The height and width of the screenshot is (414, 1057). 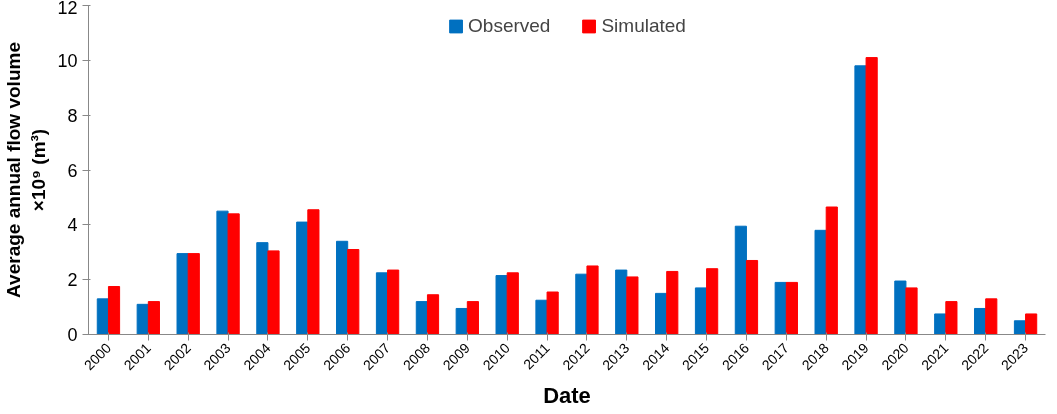 What do you see at coordinates (72, 115) in the screenshot?
I see `y-tick-label: 8` at bounding box center [72, 115].